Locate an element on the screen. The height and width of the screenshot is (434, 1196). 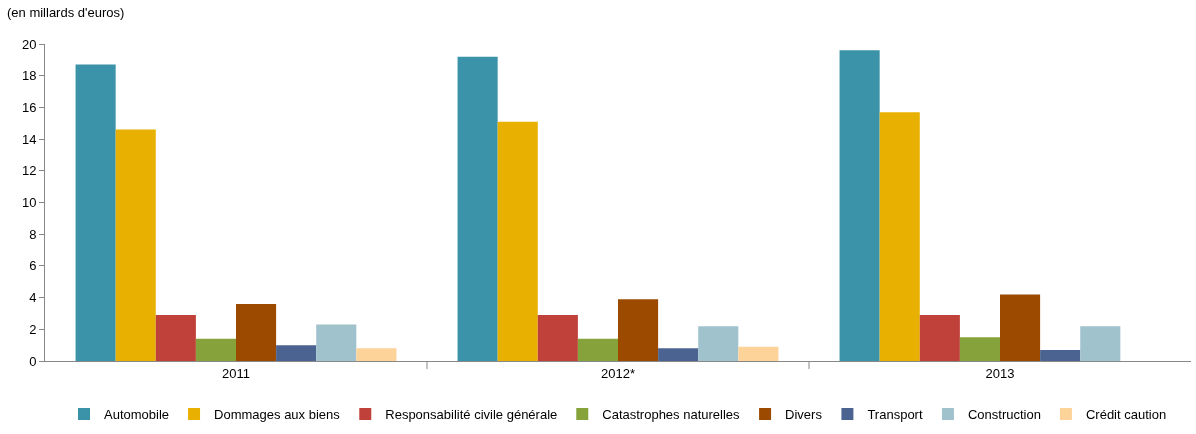
y-tick-label: 8 is located at coordinates (33, 234).